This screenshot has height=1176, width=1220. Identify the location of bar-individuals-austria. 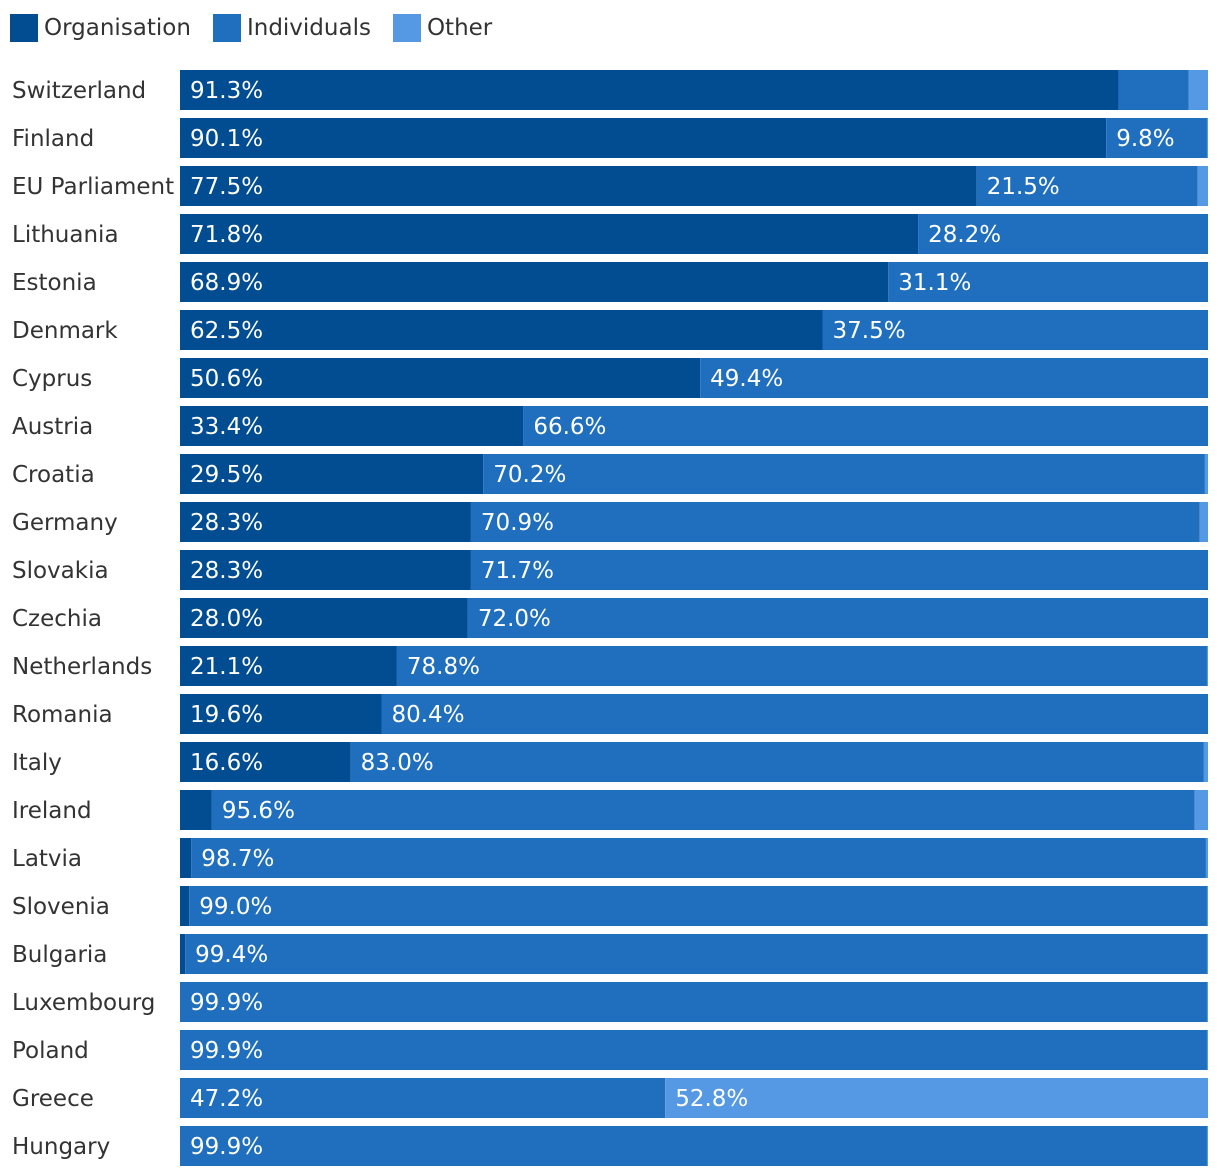
(865, 426).